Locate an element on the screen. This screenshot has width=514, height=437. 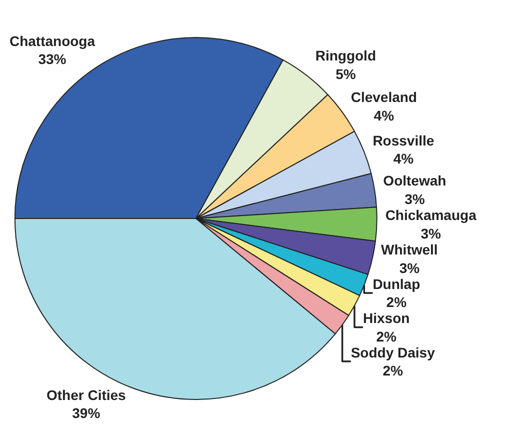
slice-label: Ooltewah is located at coordinates (414, 180).